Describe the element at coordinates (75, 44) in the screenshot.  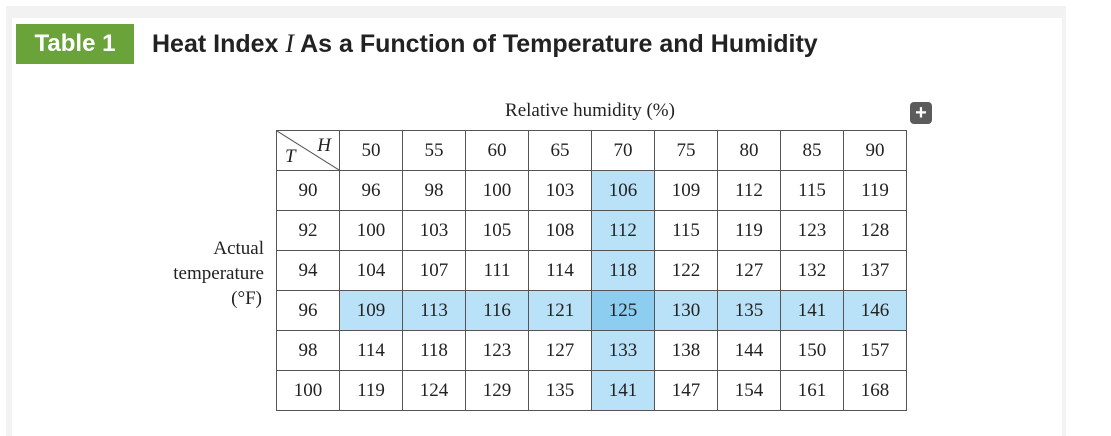
I see `table-number-tag: Table 1` at that location.